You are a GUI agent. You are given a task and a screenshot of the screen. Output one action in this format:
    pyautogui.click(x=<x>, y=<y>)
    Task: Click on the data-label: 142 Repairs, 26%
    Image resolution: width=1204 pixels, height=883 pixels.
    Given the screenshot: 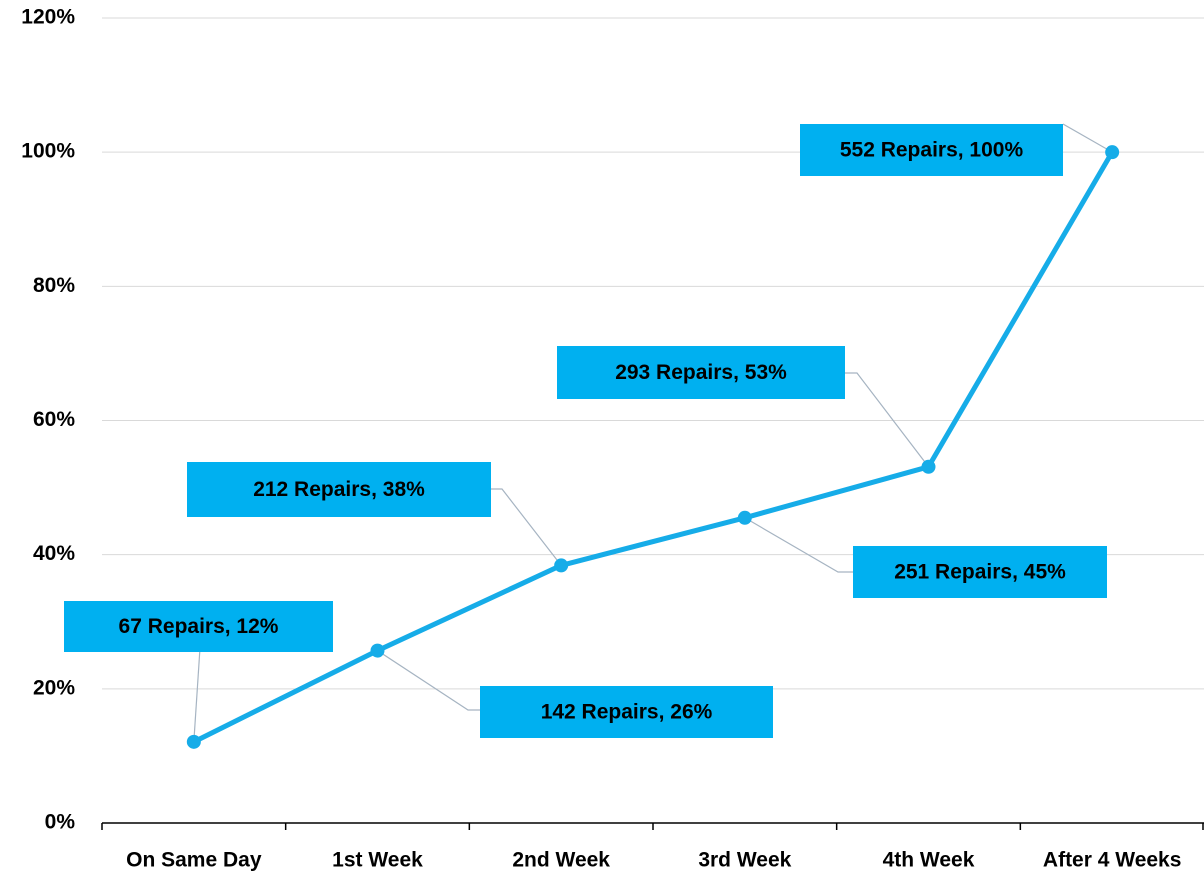 What is the action you would take?
    pyautogui.click(x=627, y=712)
    